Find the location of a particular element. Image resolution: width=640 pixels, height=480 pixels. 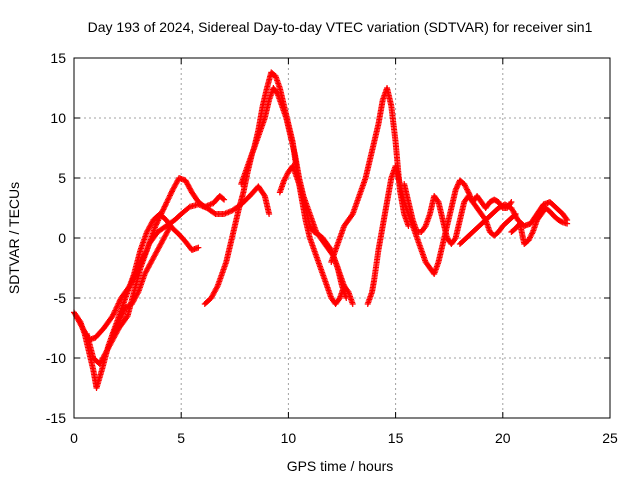

y-axis-label: SDTVAR / TECUs is located at coordinates (14, 238).